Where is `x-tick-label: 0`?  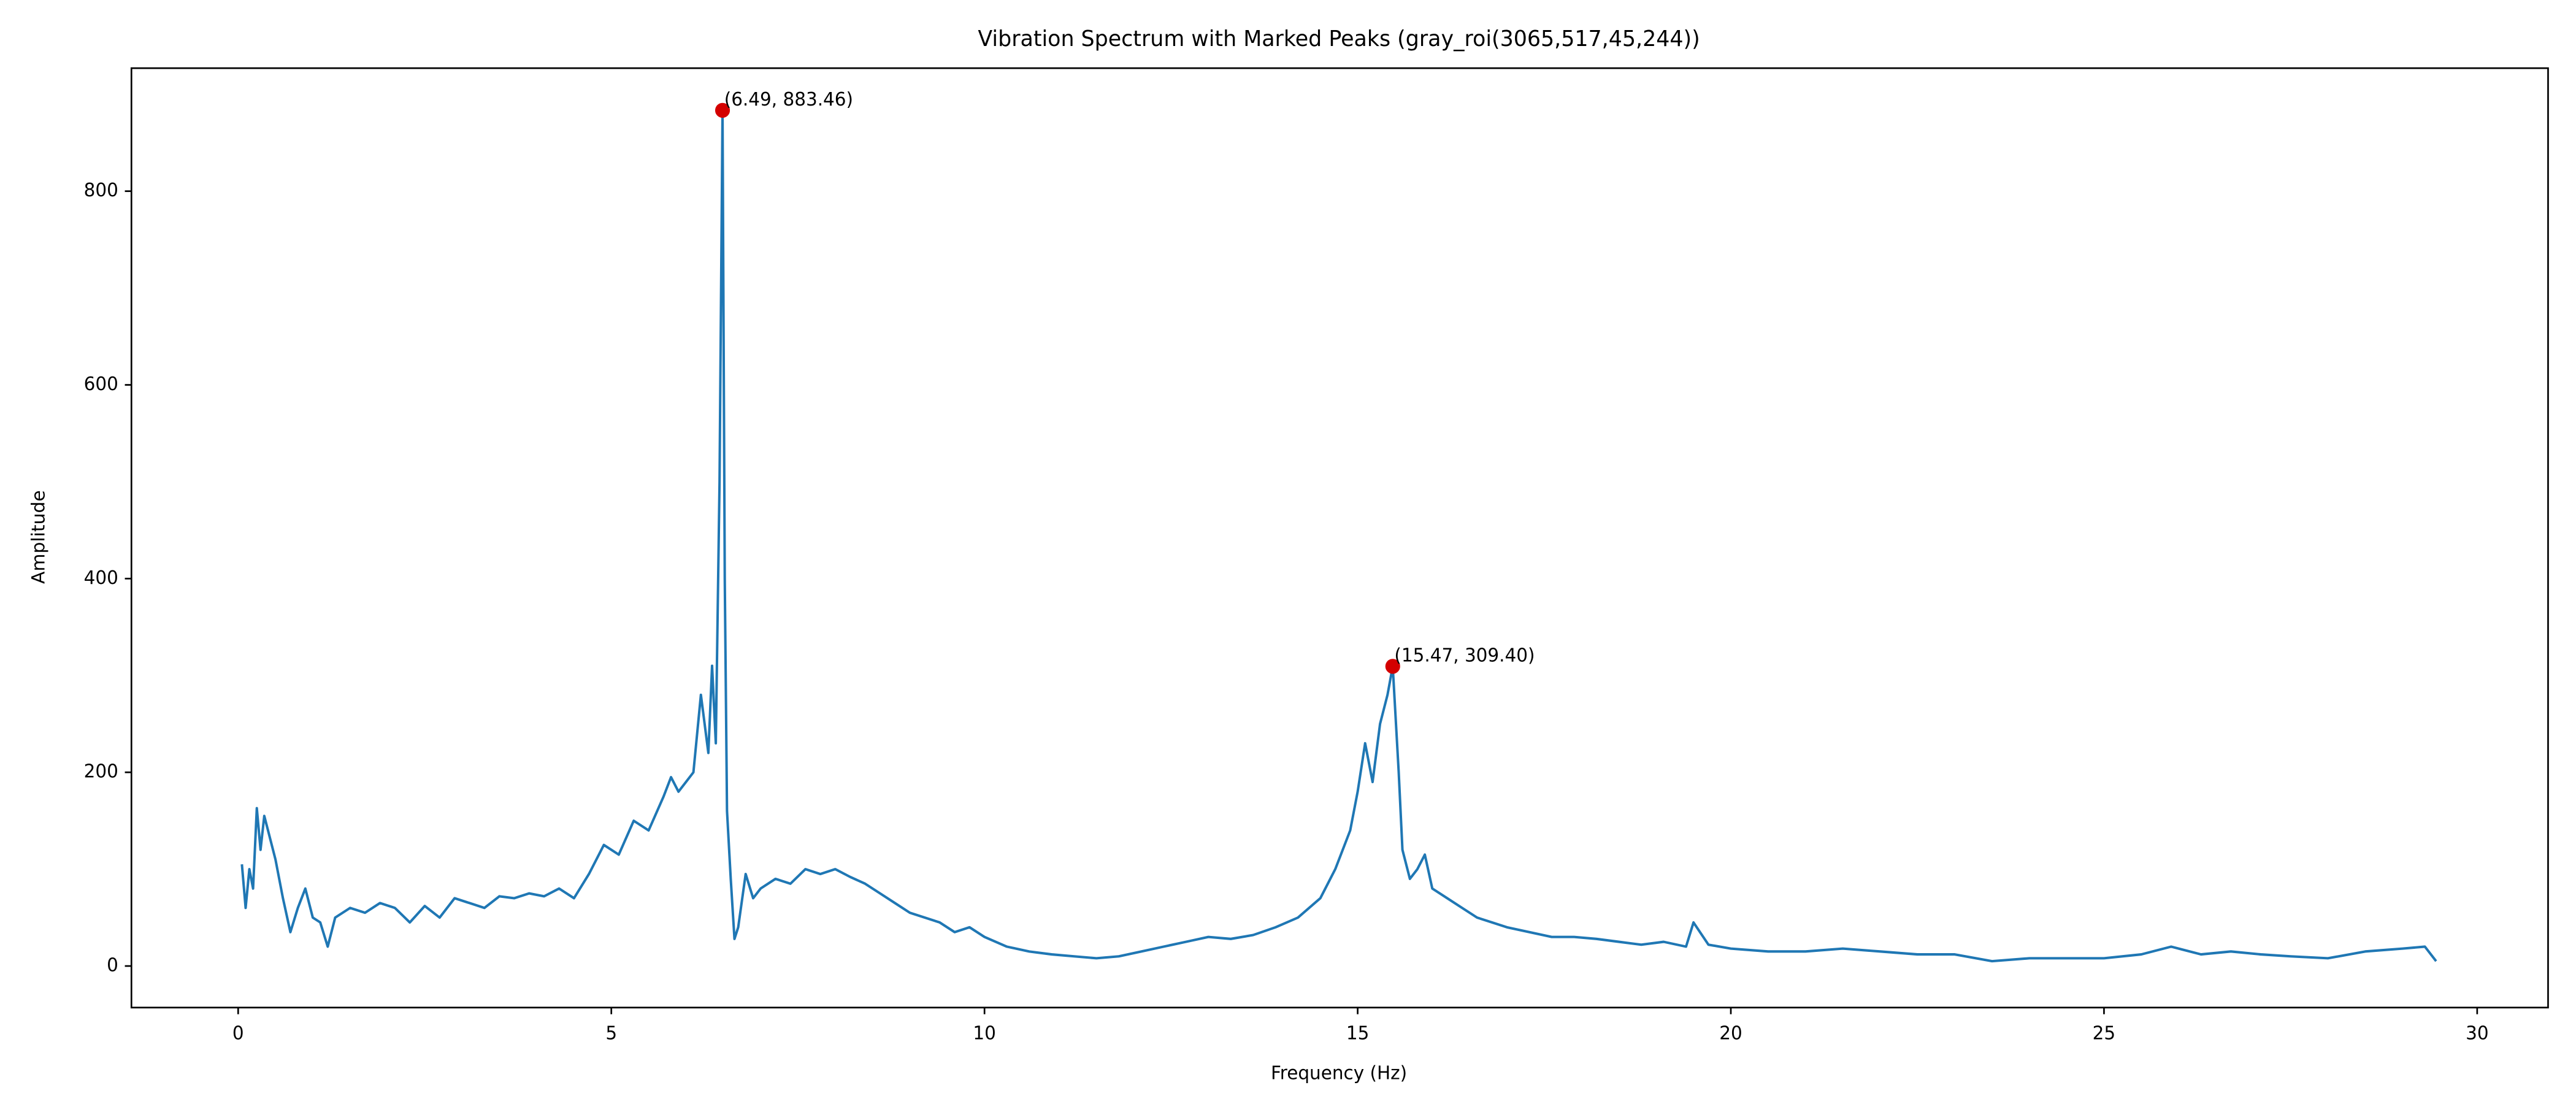 x-tick-label: 0 is located at coordinates (238, 1033).